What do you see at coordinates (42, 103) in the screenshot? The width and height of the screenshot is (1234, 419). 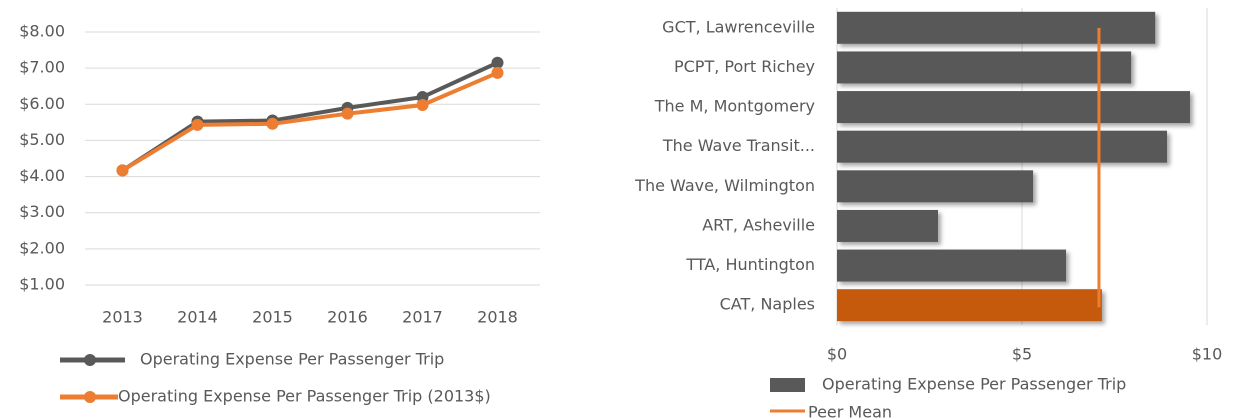 I see `y-tick-label: $6.00` at bounding box center [42, 103].